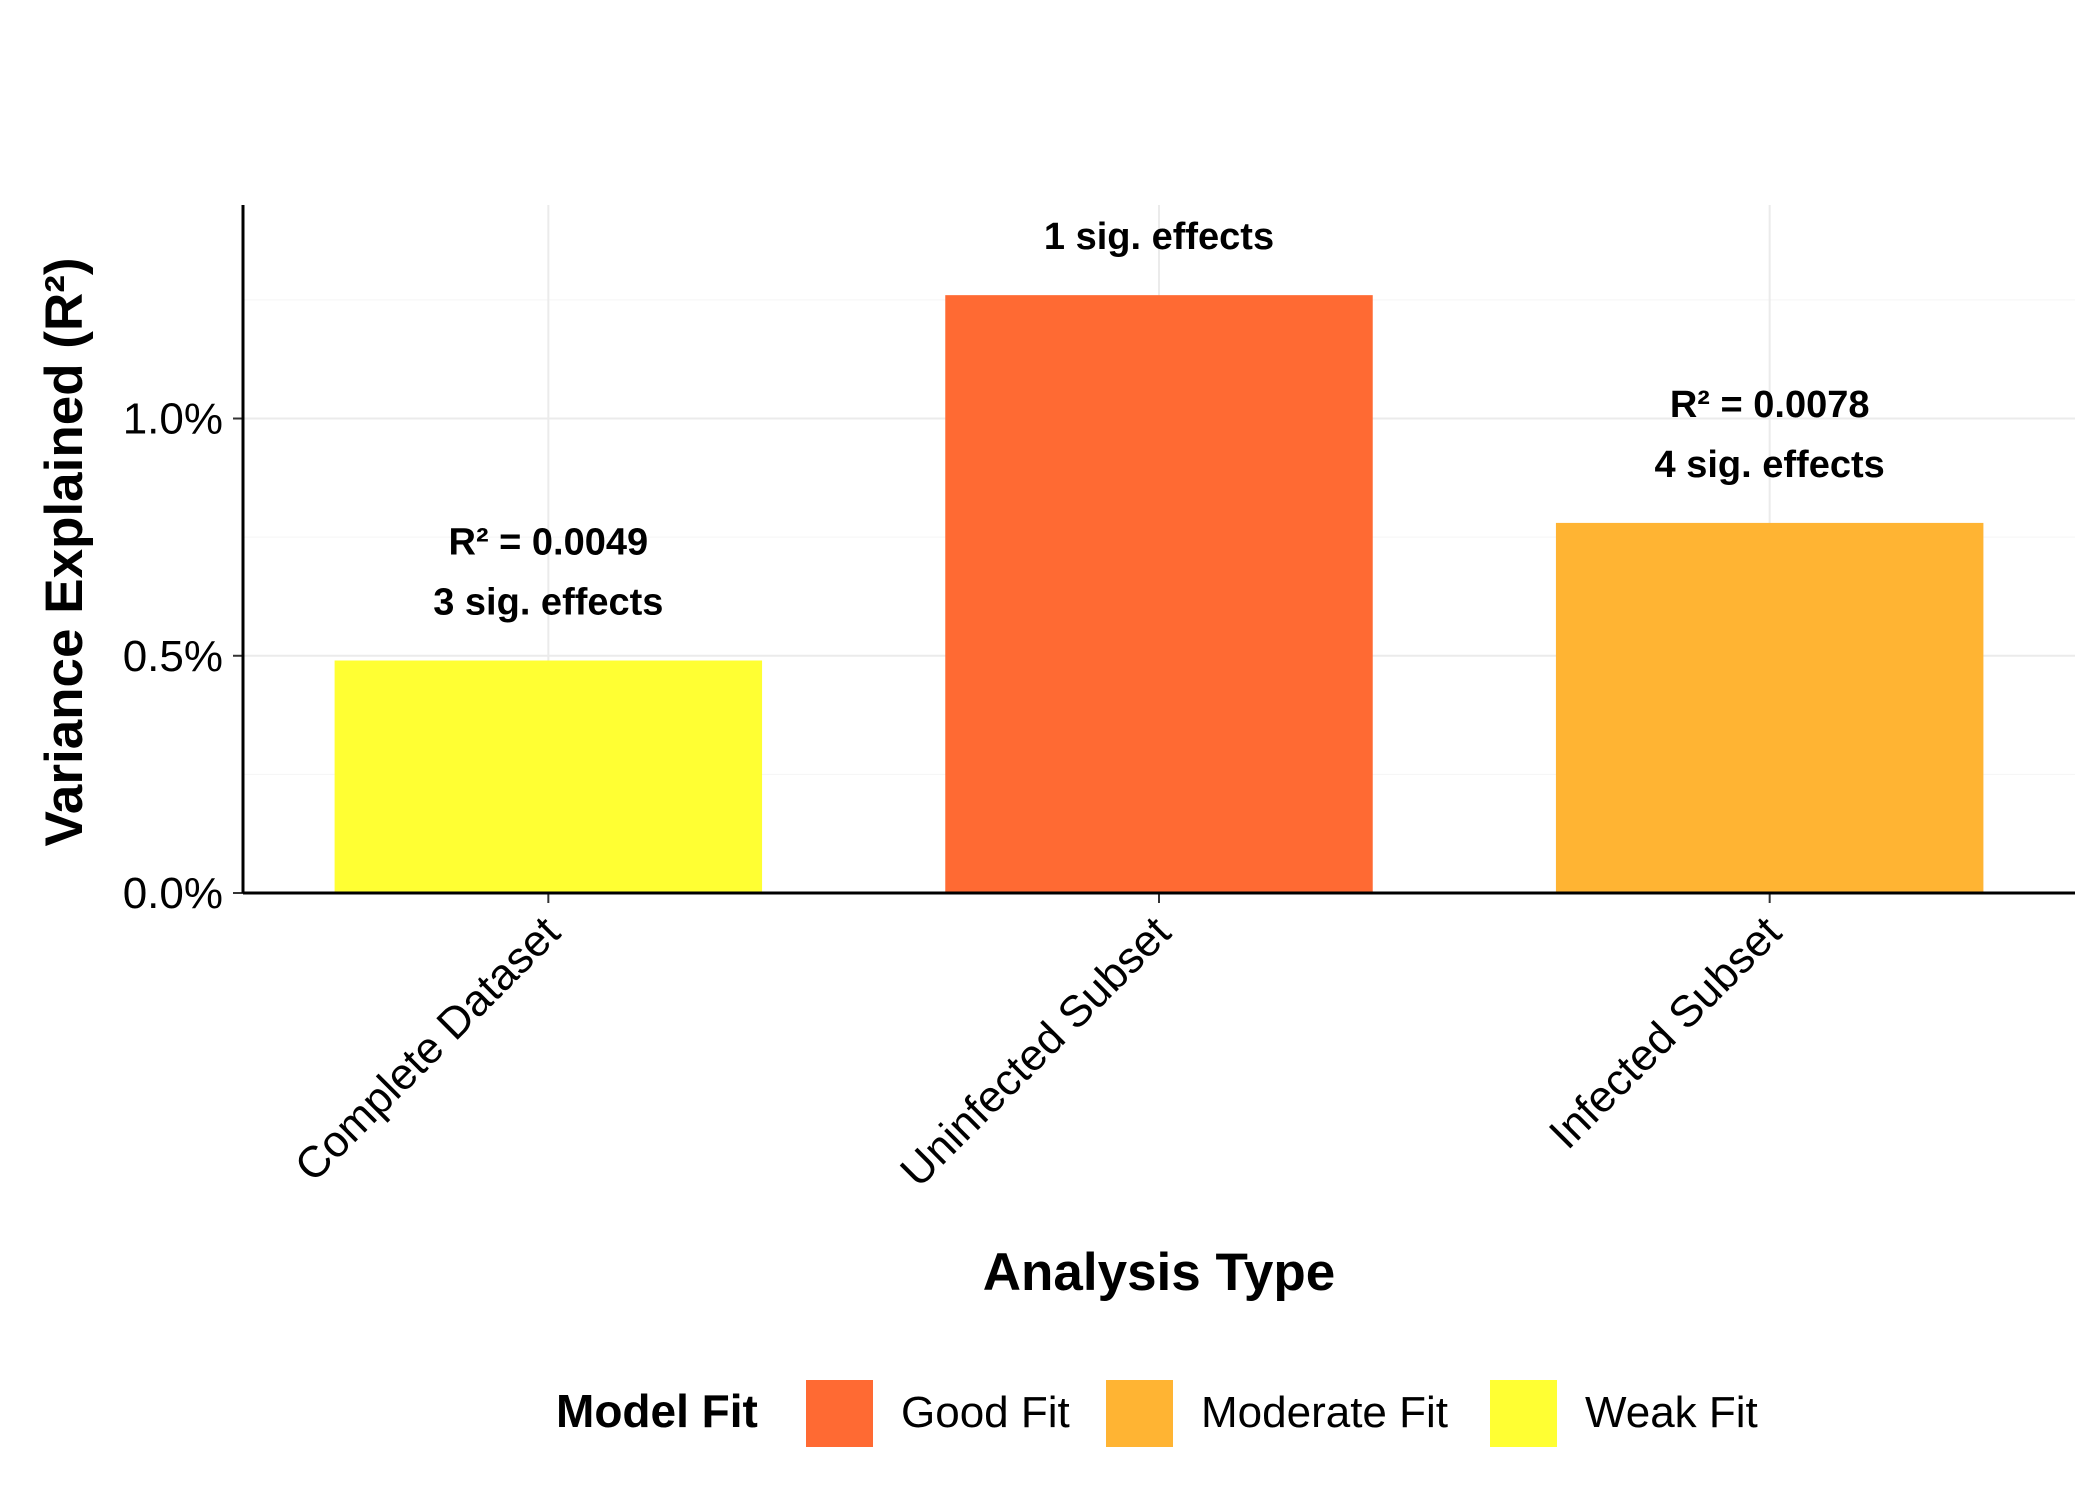 The width and height of the screenshot is (2100, 1500). I want to click on y-tick-label: 0.0%, so click(173, 893).